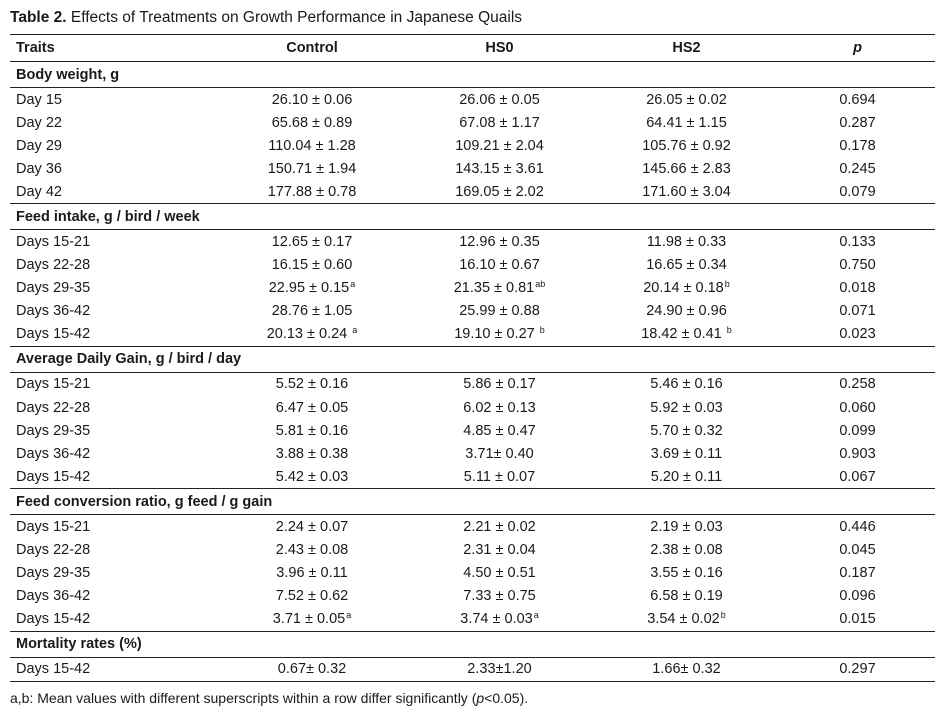 Image resolution: width=945 pixels, height=707 pixels. What do you see at coordinates (312, 550) in the screenshot?
I see `value-cell: 2.43 ± 0.08` at bounding box center [312, 550].